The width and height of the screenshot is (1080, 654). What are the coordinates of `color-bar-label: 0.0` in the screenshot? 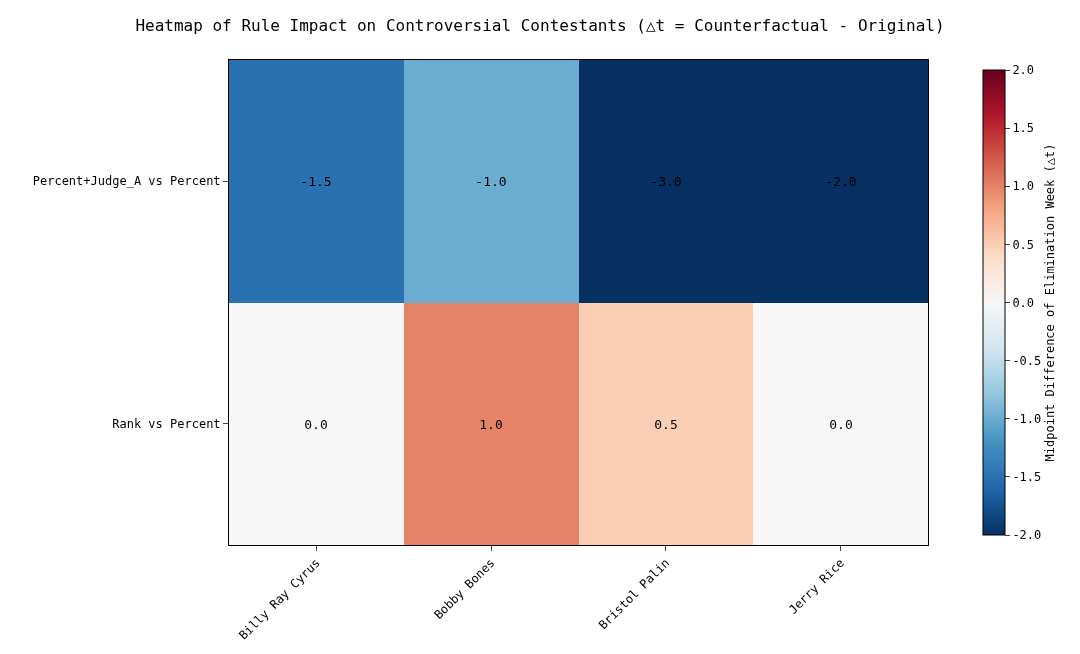 It's located at (1023, 302).